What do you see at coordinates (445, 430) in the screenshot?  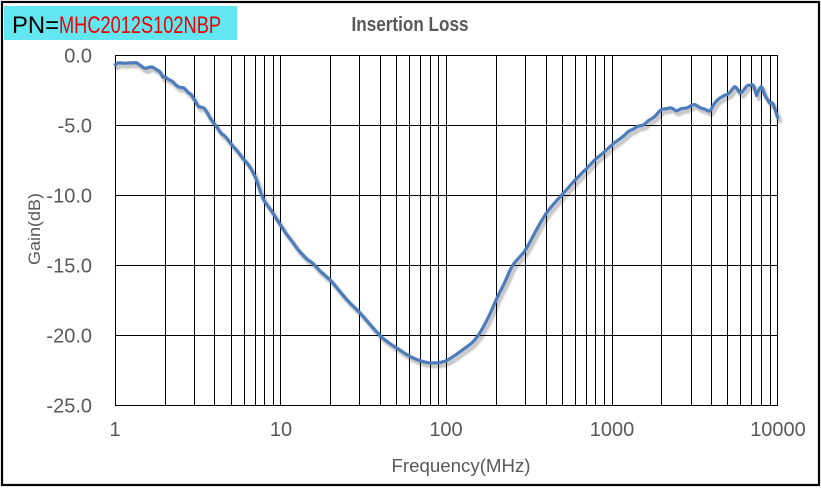 I see `svg-text: 100` at bounding box center [445, 430].